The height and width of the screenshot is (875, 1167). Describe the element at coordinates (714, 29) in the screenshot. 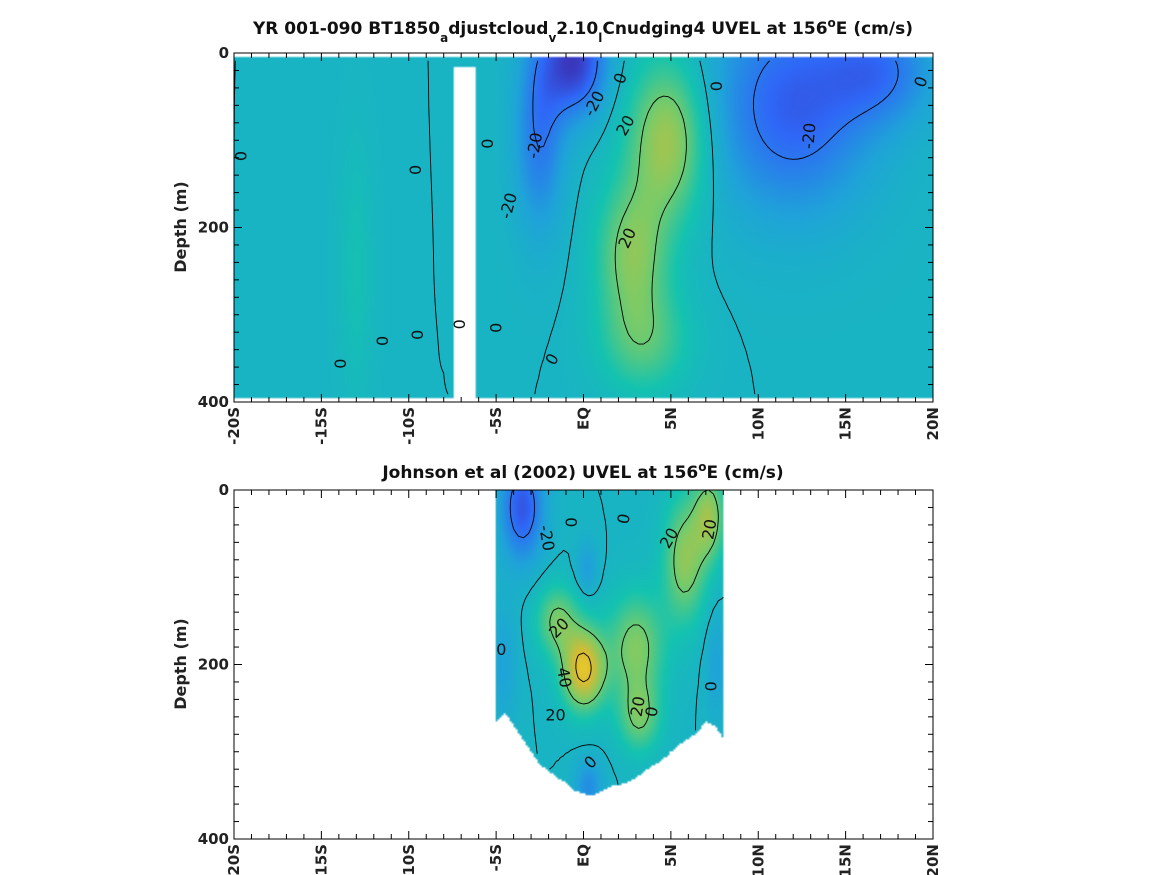

I see `title-part: Cnudging4 UVEL at 156` at that location.